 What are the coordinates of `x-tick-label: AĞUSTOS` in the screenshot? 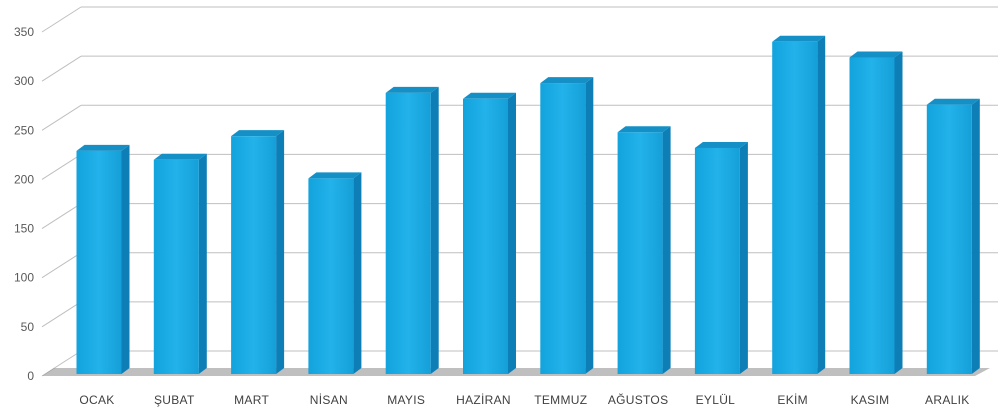 It's located at (638, 399).